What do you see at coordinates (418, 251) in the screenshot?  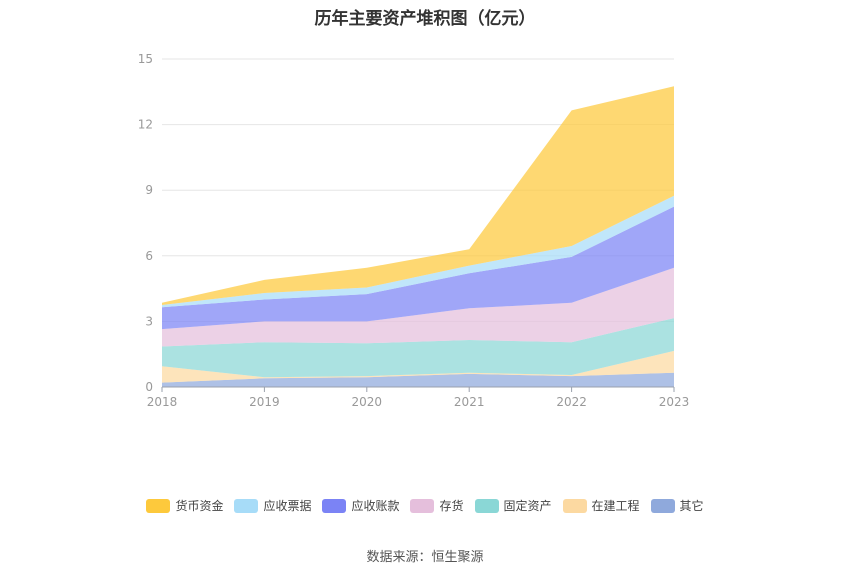 I see `area-应收票据` at bounding box center [418, 251].